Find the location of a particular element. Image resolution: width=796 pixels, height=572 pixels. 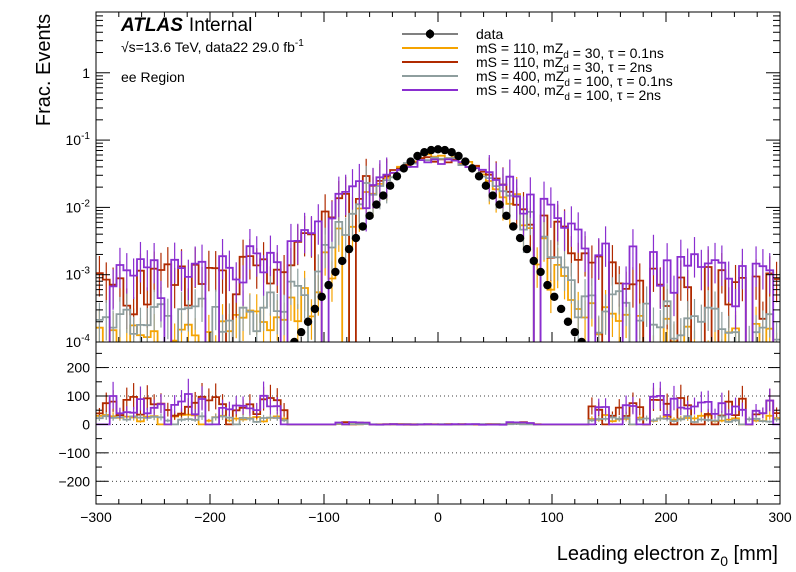

x-axis-label: Leading electron z0 [mm] is located at coordinates (667, 556).